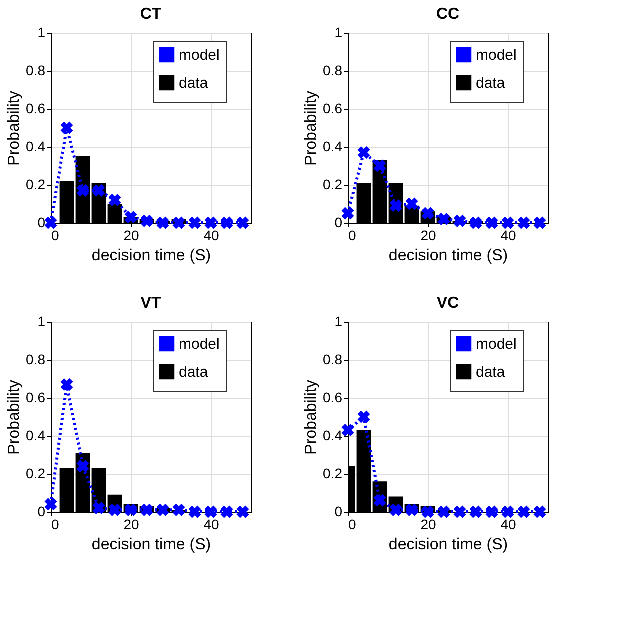 The width and height of the screenshot is (624, 633). Describe the element at coordinates (151, 303) in the screenshot. I see `chart-title: VT` at that location.